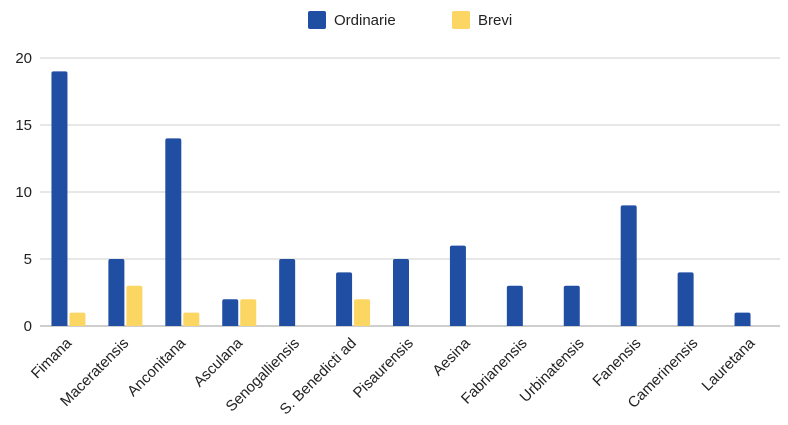 Image resolution: width=788 pixels, height=425 pixels. Describe the element at coordinates (365, 20) in the screenshot. I see `legend-label-ordinarie: Ordinarie` at that location.